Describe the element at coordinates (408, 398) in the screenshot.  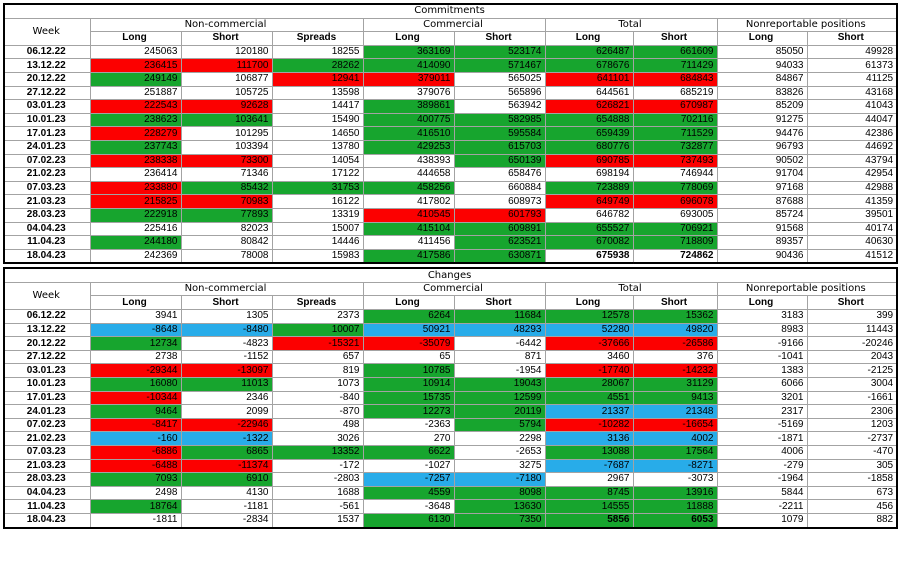
I see `value-cell: 15735` at that location.